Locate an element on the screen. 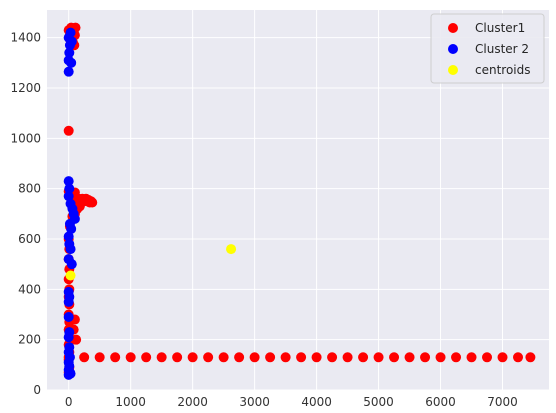 Image resolution: width=556 pixels, height=413 pixels. y-tick-label: 1200 is located at coordinates (25, 88).